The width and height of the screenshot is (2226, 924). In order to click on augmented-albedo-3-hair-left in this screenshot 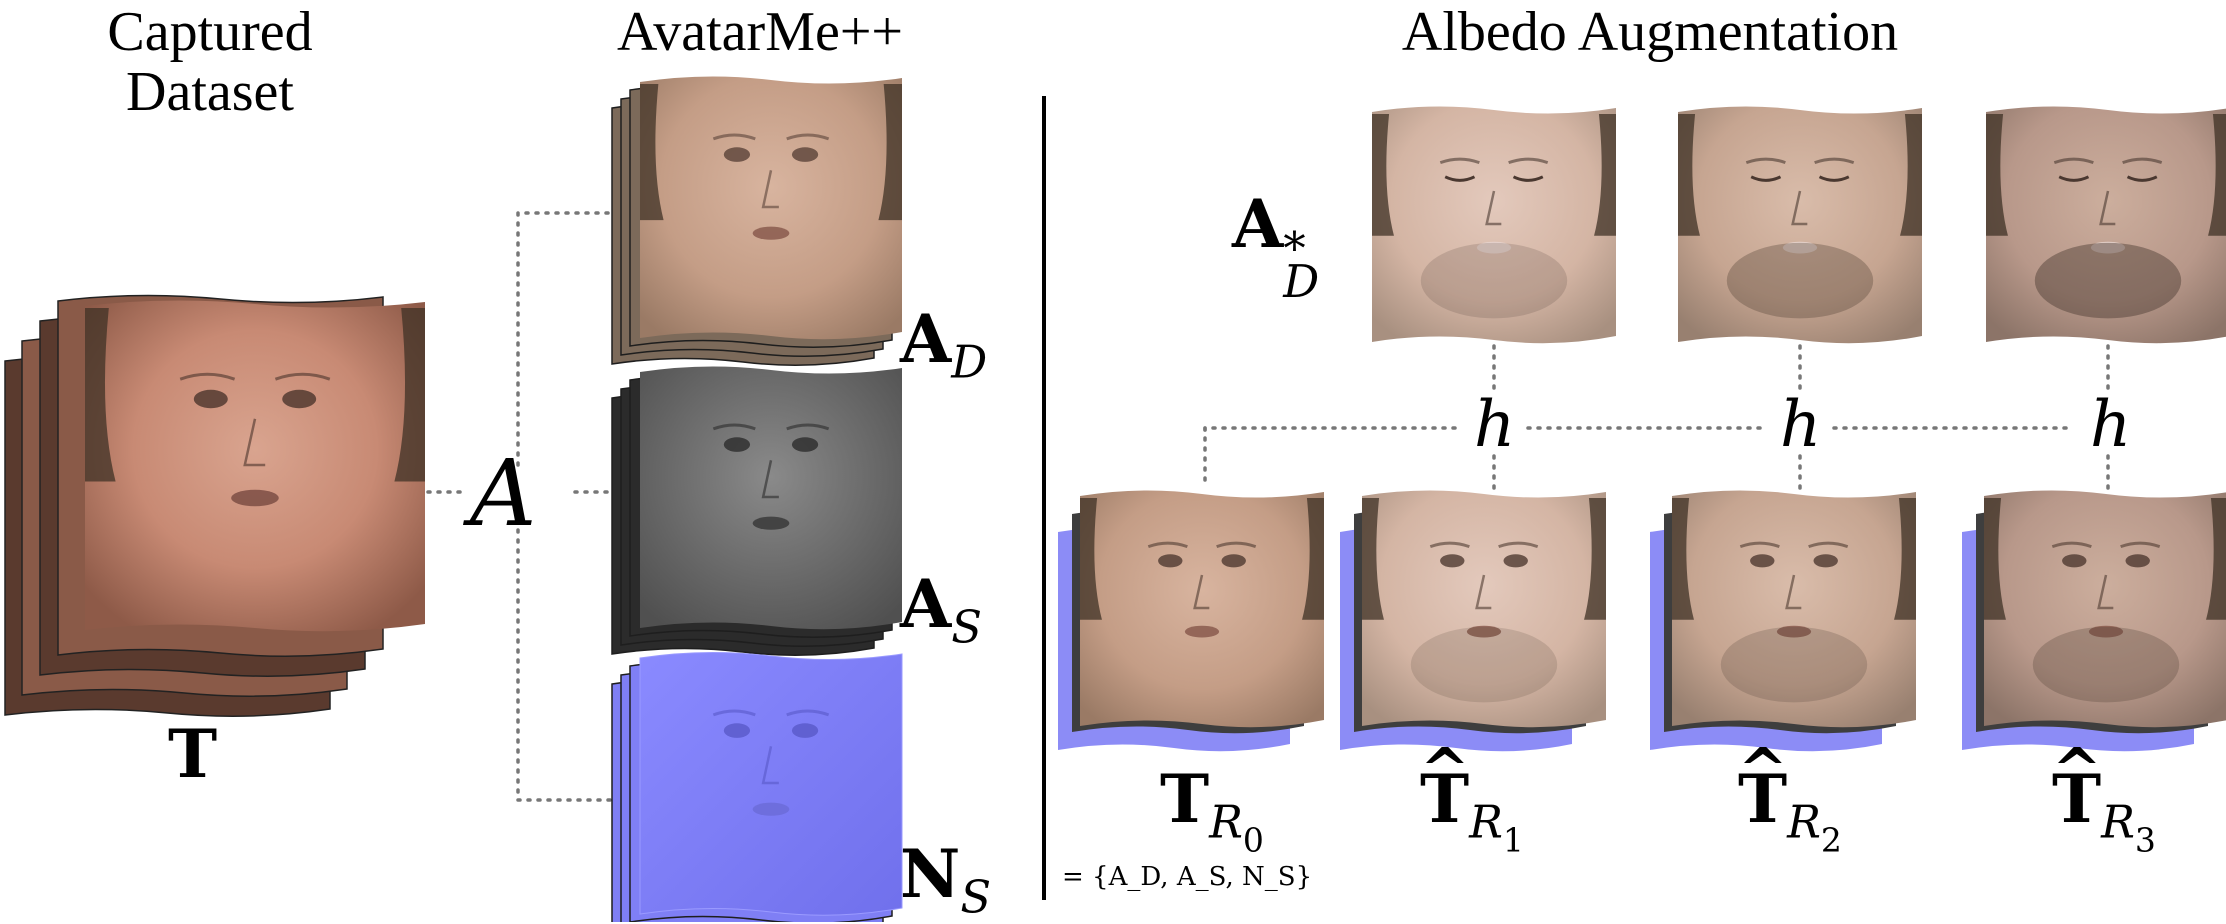, I will do `click(1997, 175)`.